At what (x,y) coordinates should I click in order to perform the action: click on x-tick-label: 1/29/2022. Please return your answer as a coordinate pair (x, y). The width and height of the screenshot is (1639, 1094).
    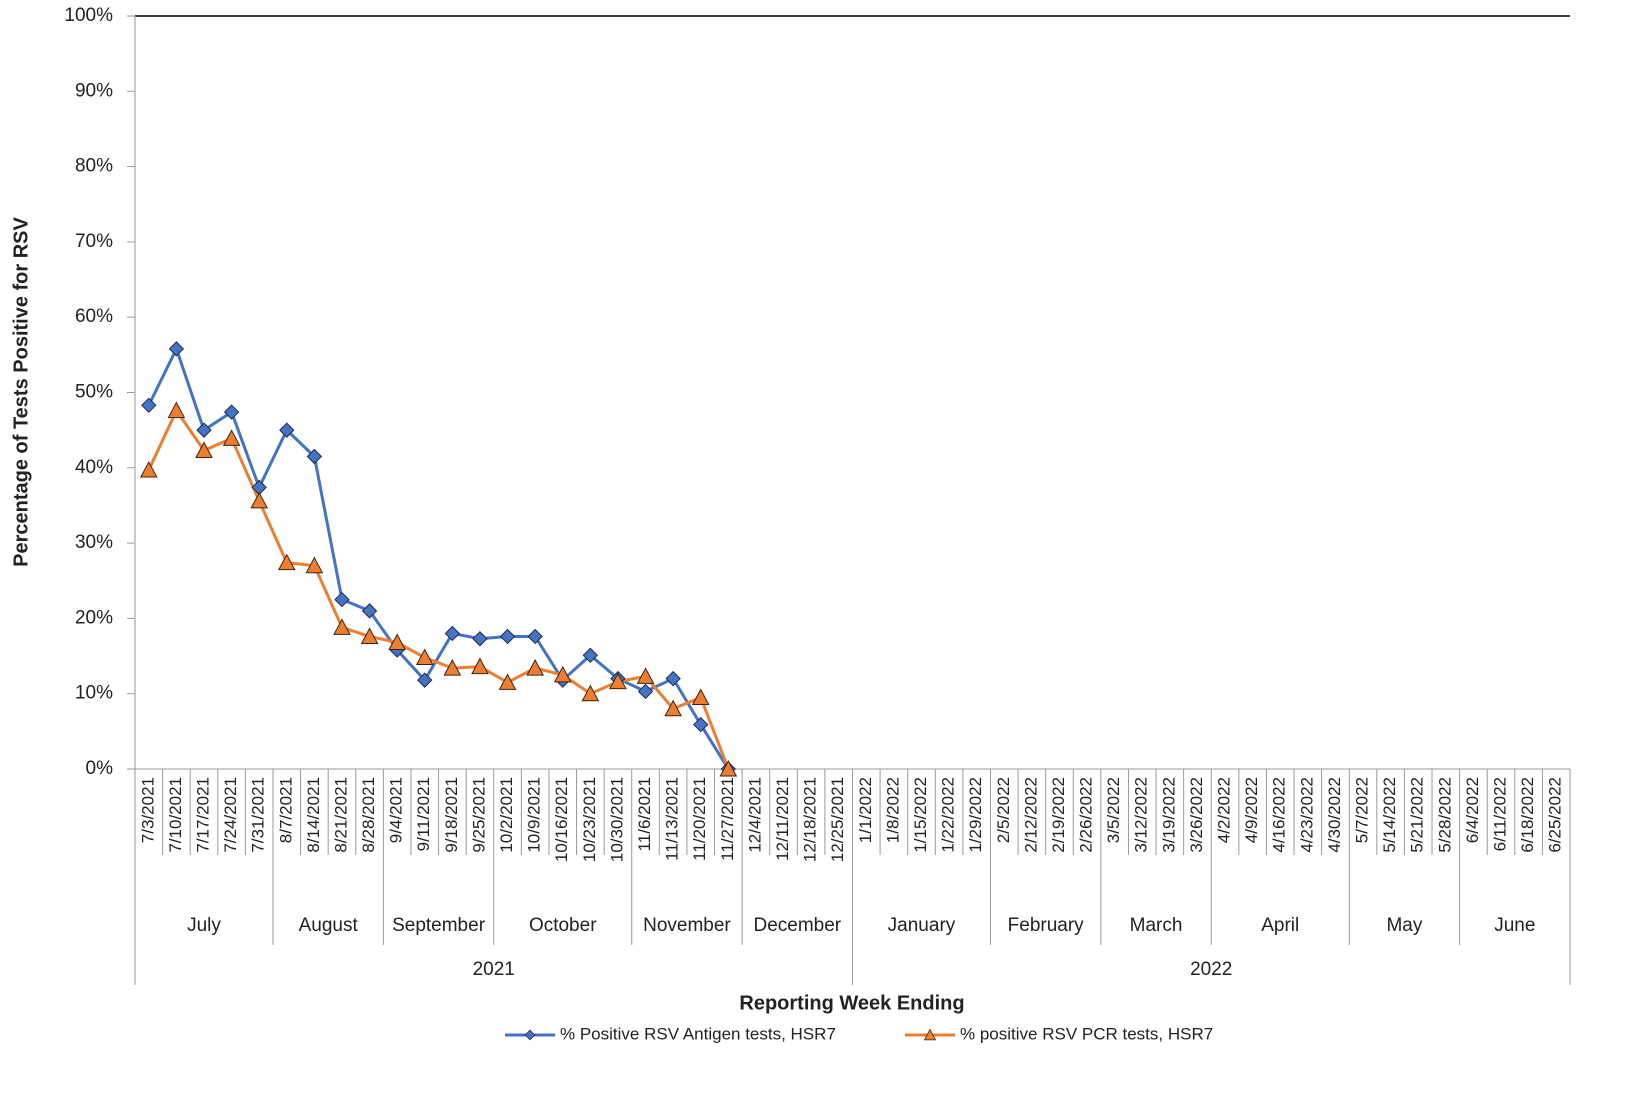
    Looking at the image, I should click on (975, 815).